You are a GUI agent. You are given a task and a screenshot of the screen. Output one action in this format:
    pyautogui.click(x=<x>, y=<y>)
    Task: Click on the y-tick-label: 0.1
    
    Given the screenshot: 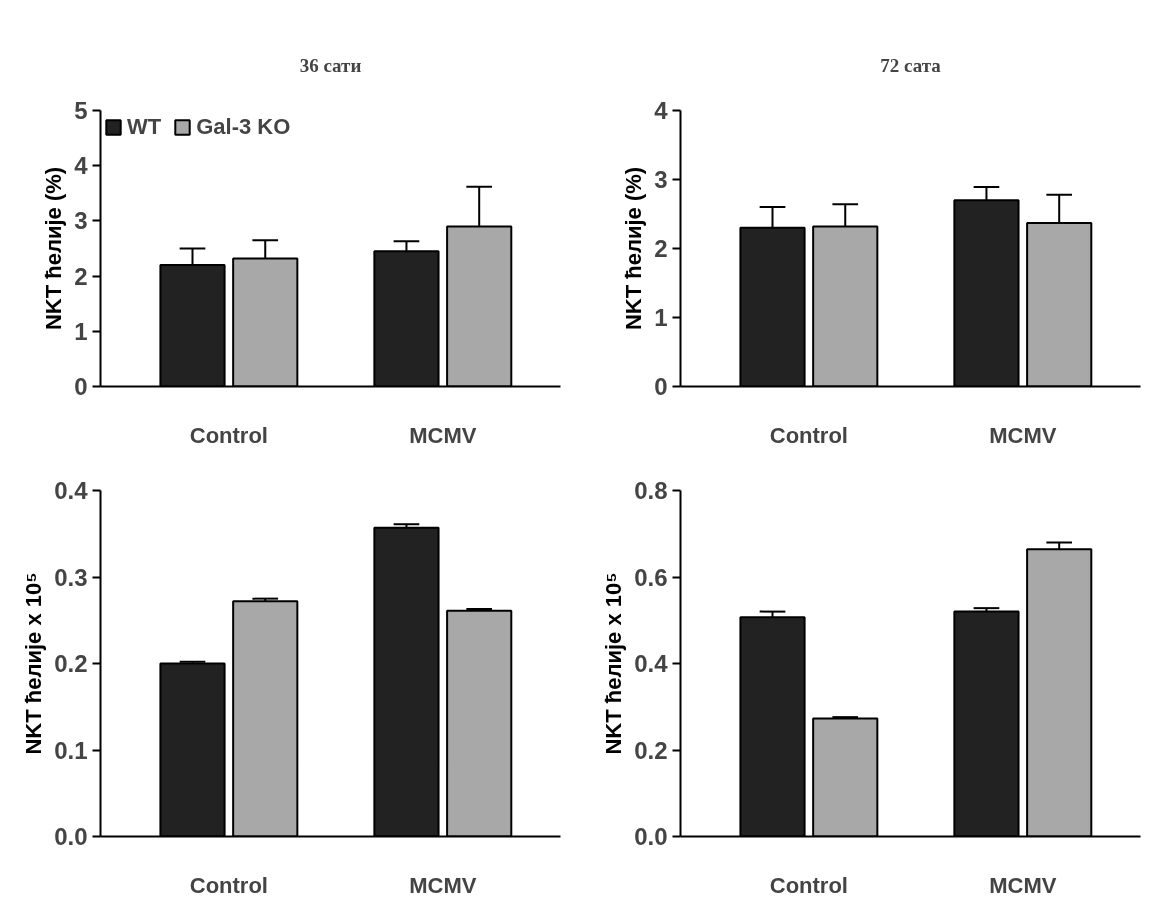 What is the action you would take?
    pyautogui.click(x=71, y=750)
    